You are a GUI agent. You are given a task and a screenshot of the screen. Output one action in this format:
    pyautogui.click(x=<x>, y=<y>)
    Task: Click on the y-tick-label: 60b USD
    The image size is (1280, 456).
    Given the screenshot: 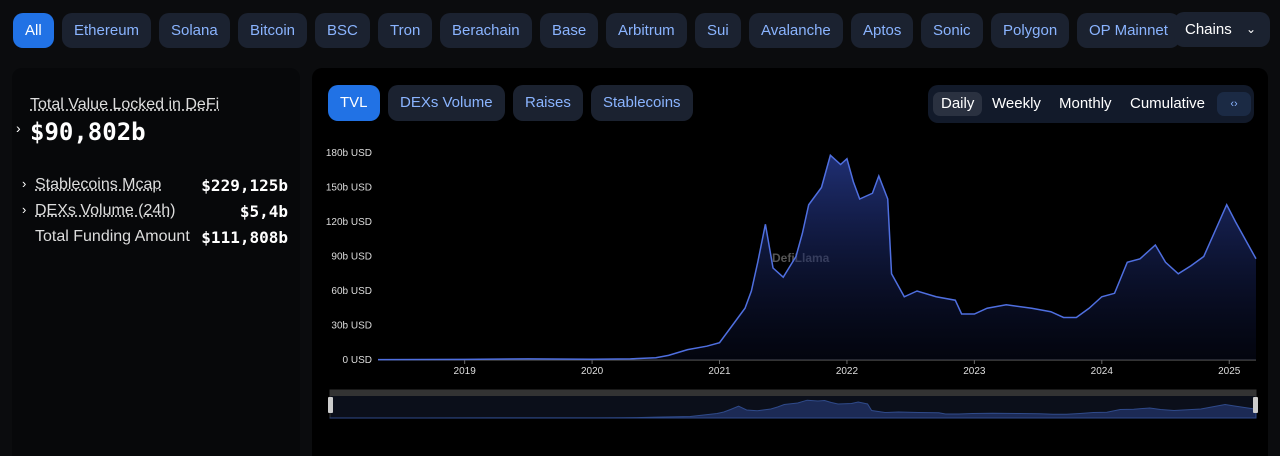 What is the action you would take?
    pyautogui.click(x=351, y=291)
    